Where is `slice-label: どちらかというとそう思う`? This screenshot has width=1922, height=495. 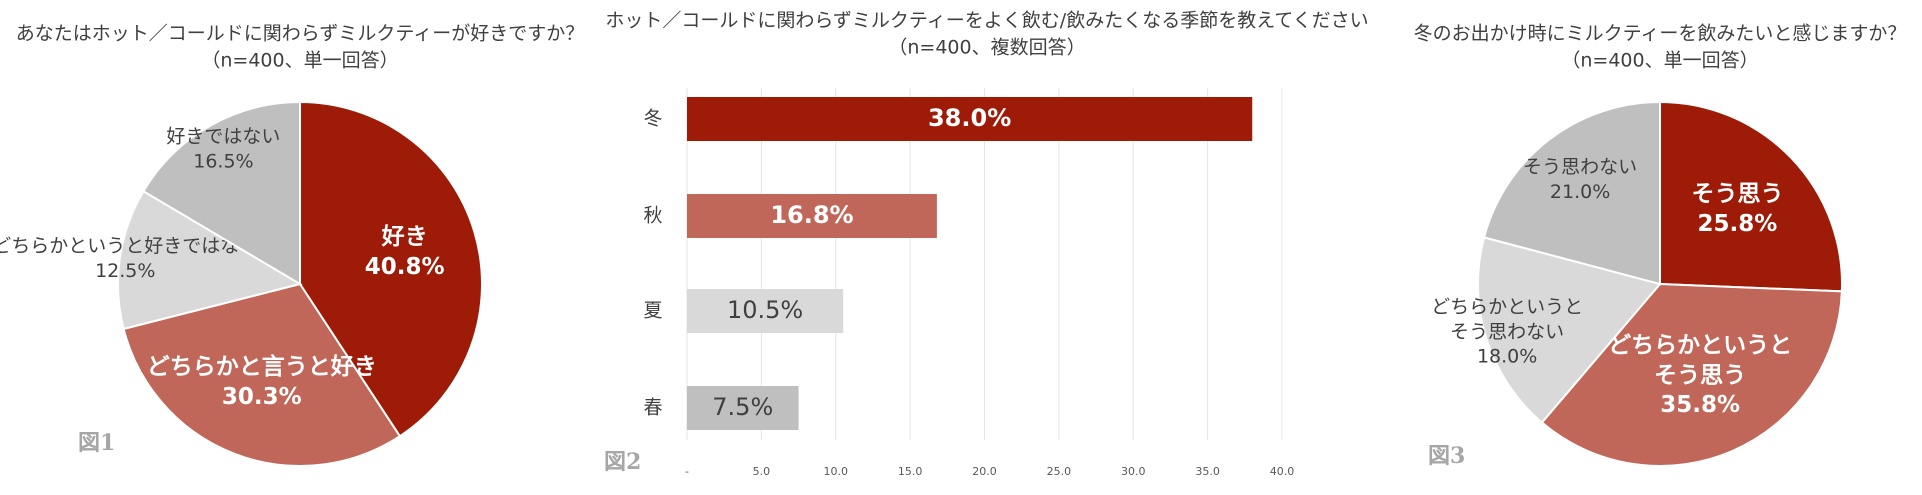
slice-label: どちらかというとそう思う is located at coordinates (1700, 360).